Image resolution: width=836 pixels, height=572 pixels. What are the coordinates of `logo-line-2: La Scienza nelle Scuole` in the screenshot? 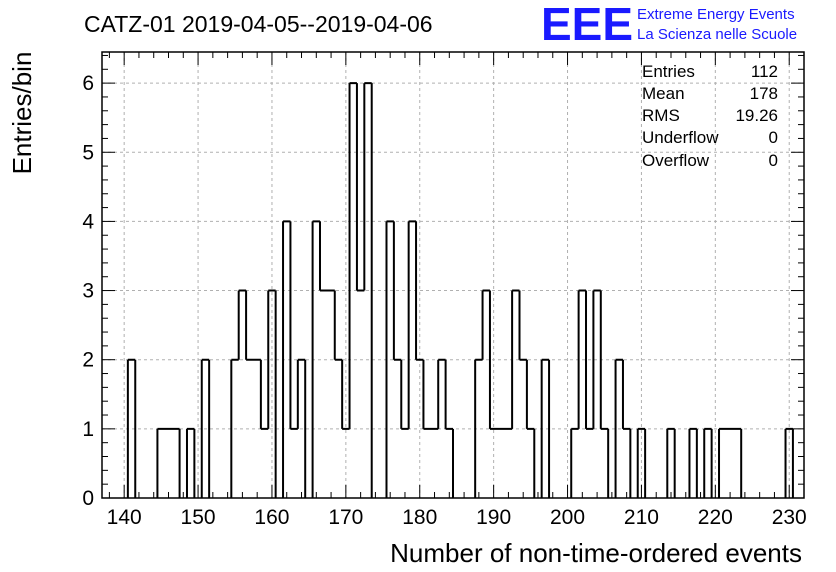 It's located at (717, 34).